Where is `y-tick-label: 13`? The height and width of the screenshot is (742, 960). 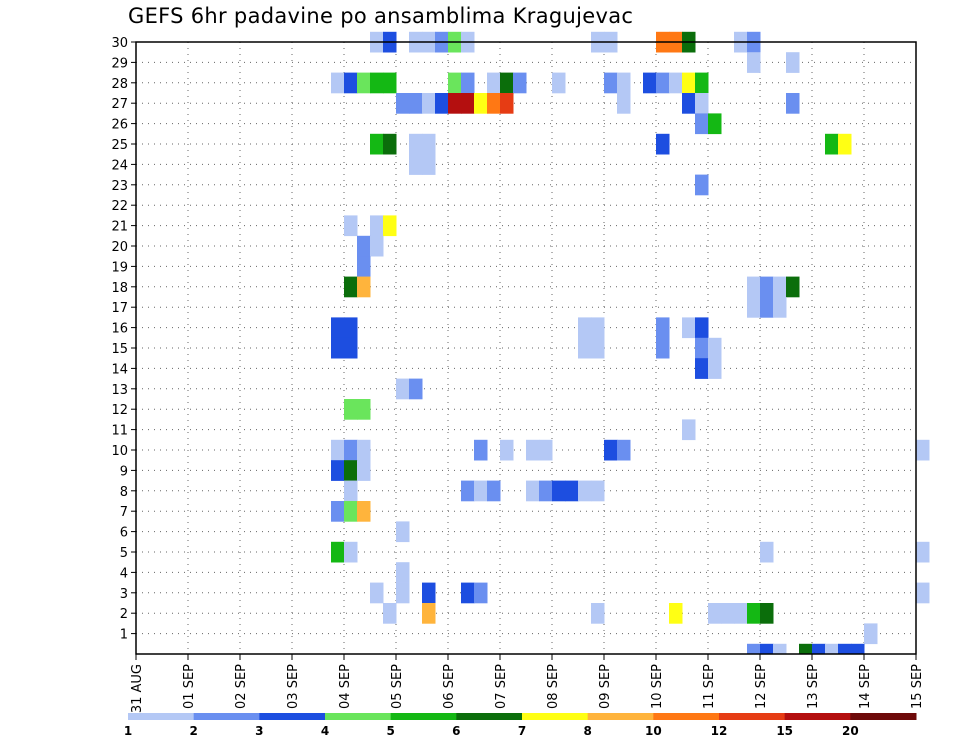 y-tick-label: 13 is located at coordinates (119, 390).